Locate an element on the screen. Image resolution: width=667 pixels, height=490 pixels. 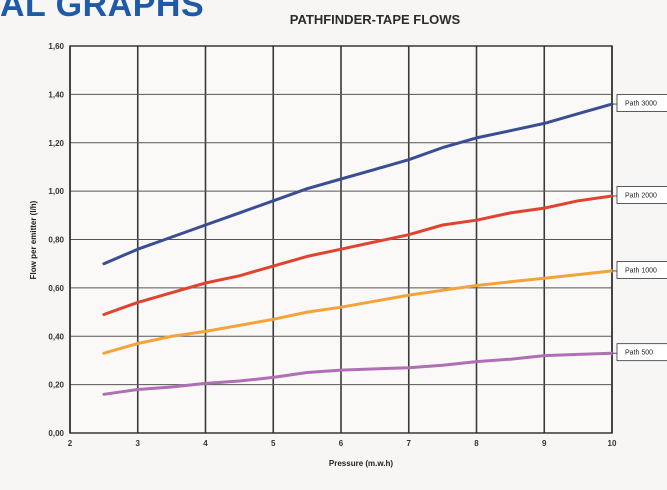
y-axis-label: Flow per emitter (l/h) is located at coordinates (33, 239).